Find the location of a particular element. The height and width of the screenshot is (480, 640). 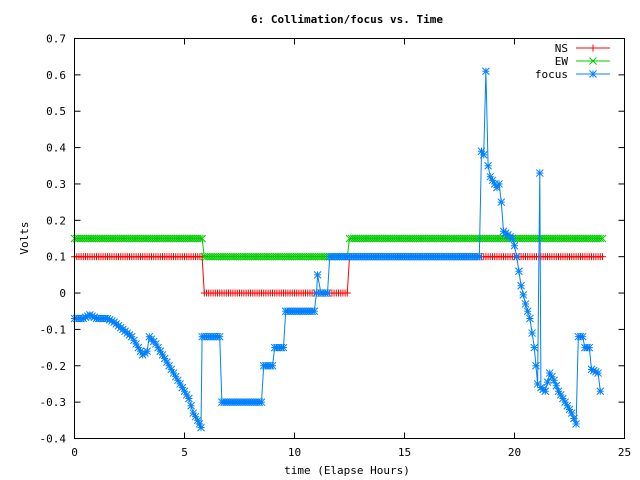

y-tick-label: 0.7 is located at coordinates (56, 39).